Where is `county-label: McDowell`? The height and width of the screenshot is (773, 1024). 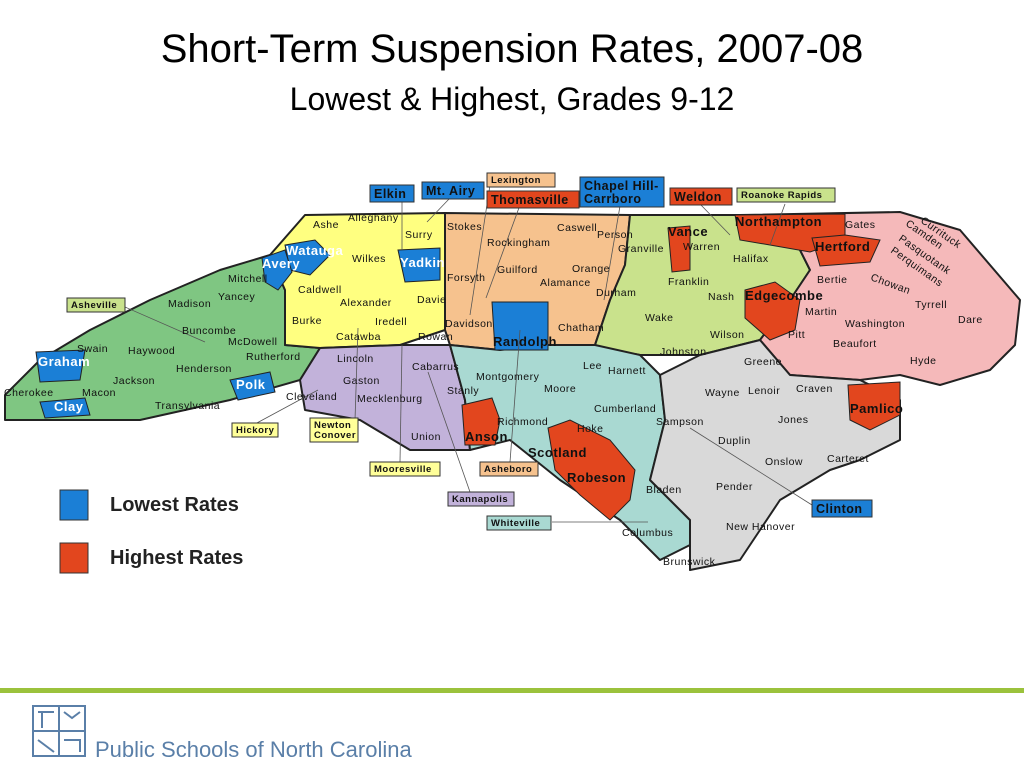
county-label: McDowell is located at coordinates (253, 342).